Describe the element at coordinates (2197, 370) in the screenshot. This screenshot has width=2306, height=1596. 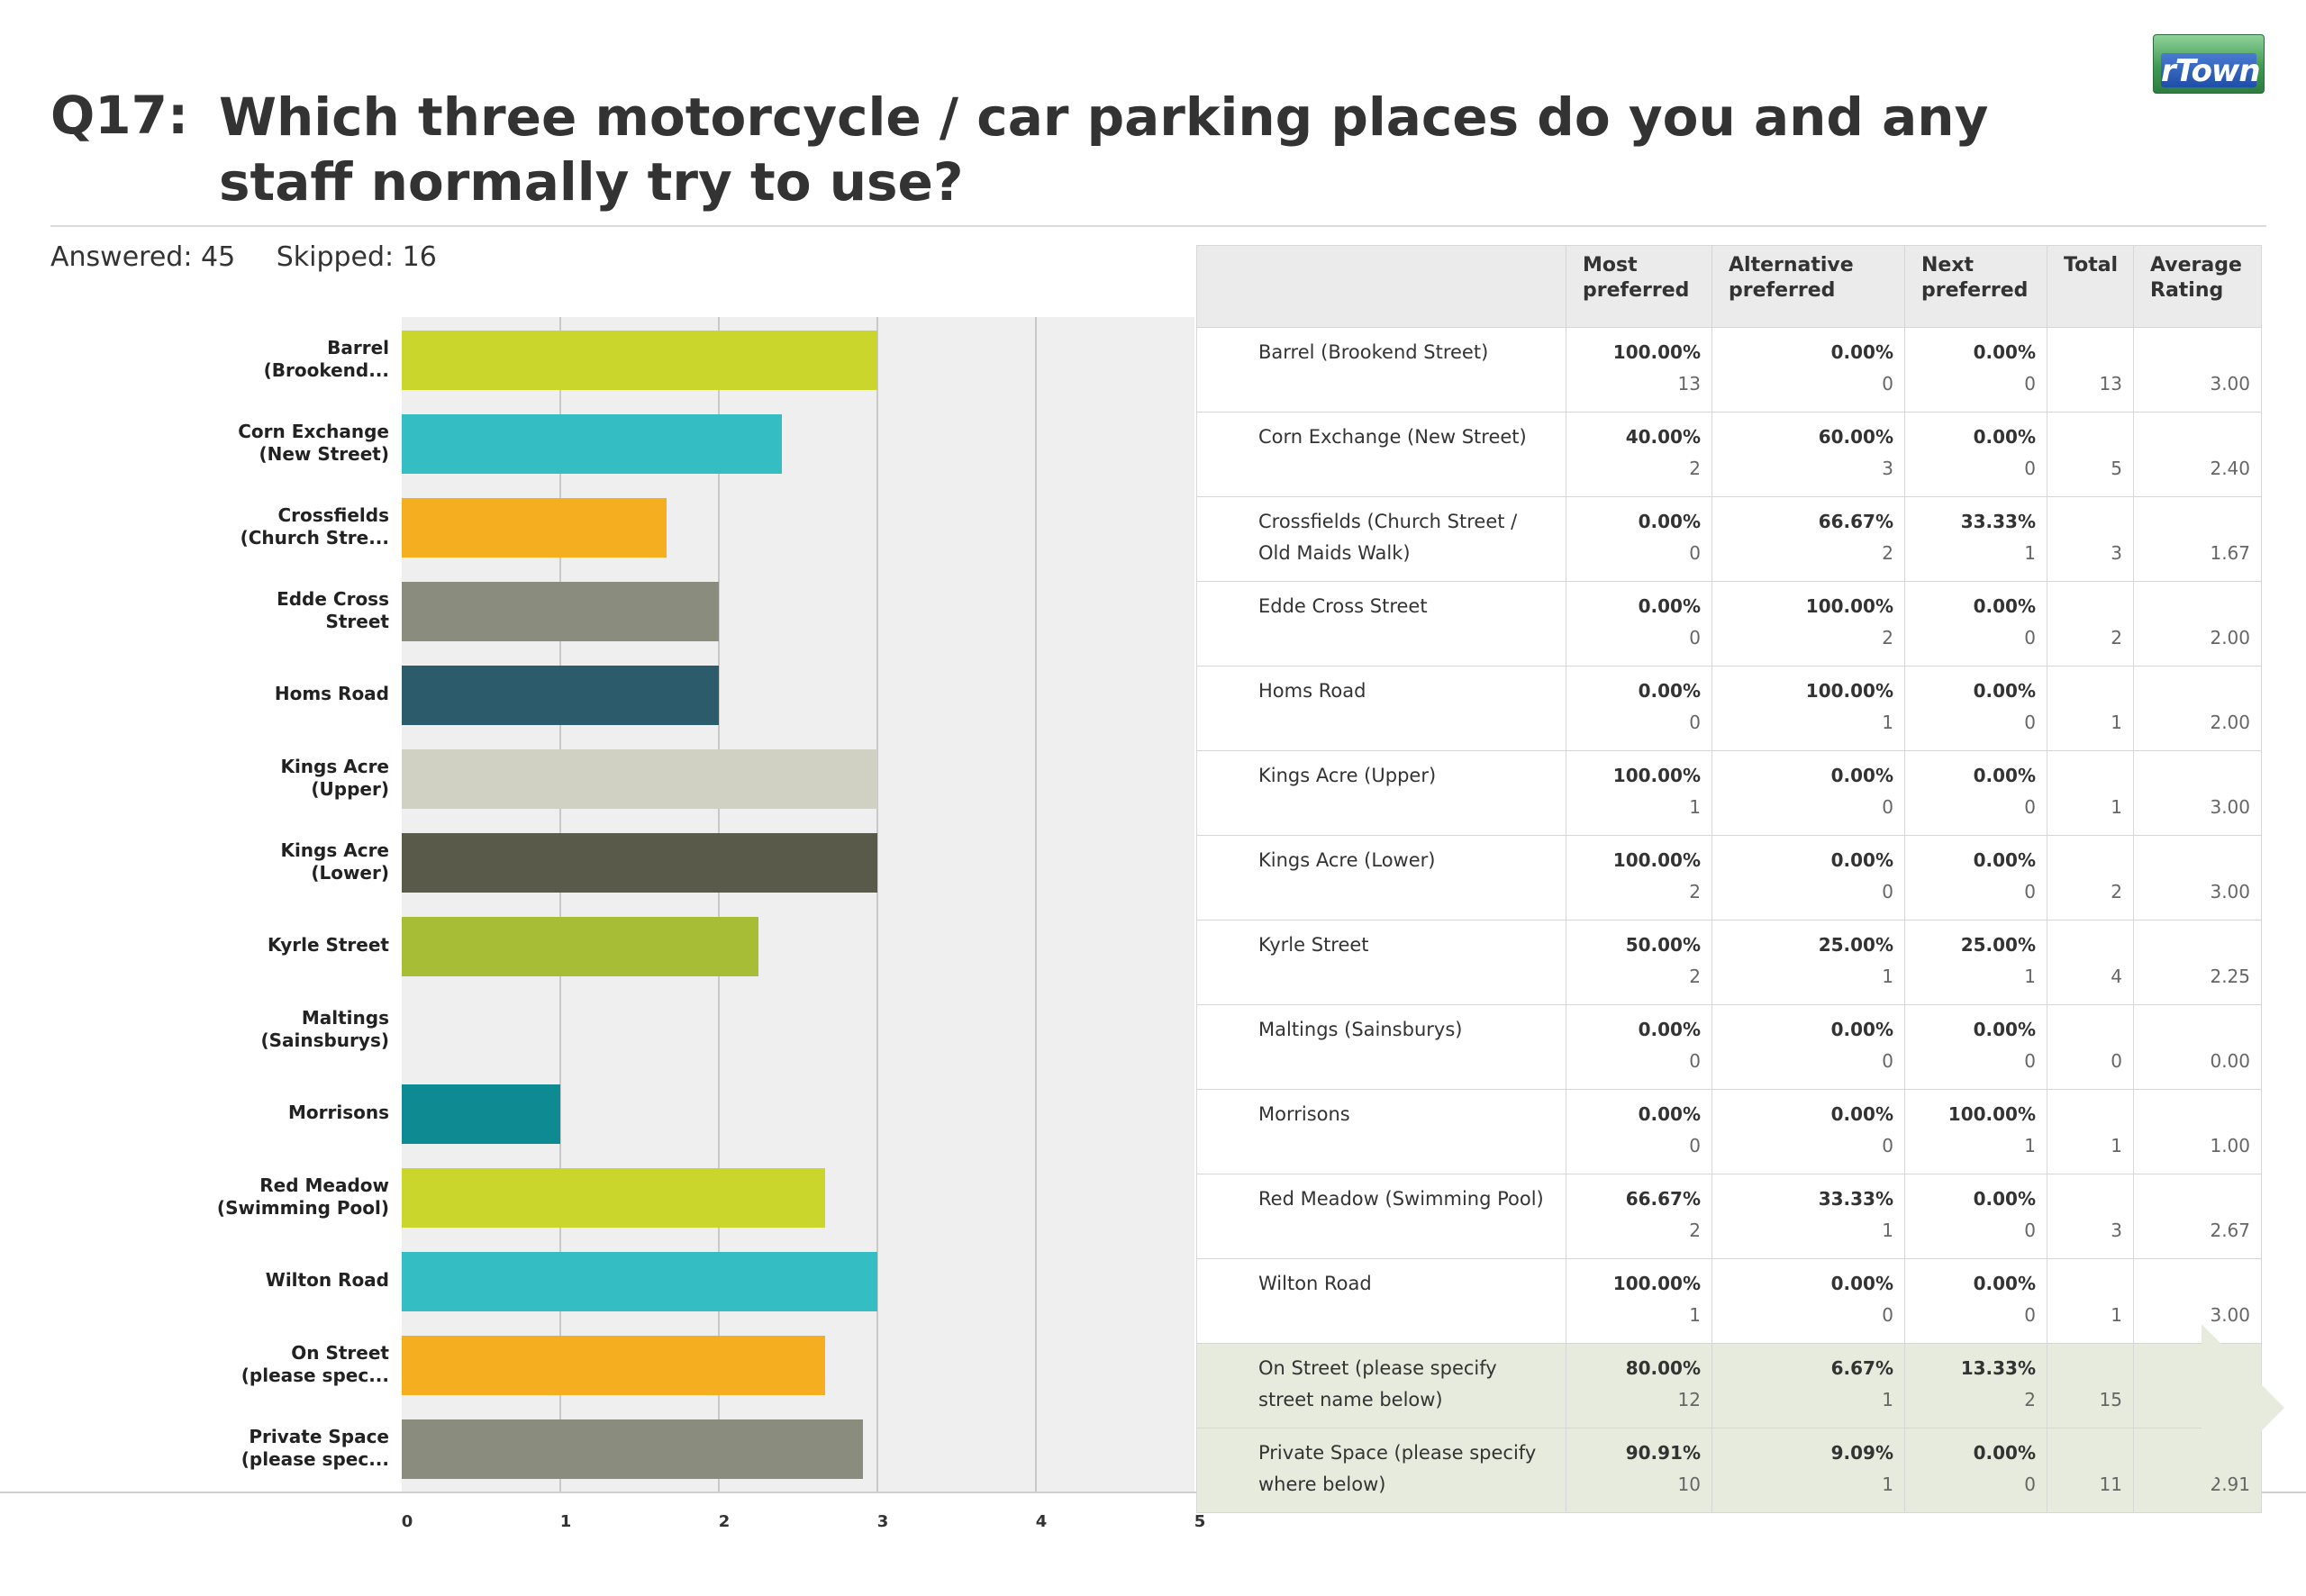
I see `cell-avg: 3.00` at that location.